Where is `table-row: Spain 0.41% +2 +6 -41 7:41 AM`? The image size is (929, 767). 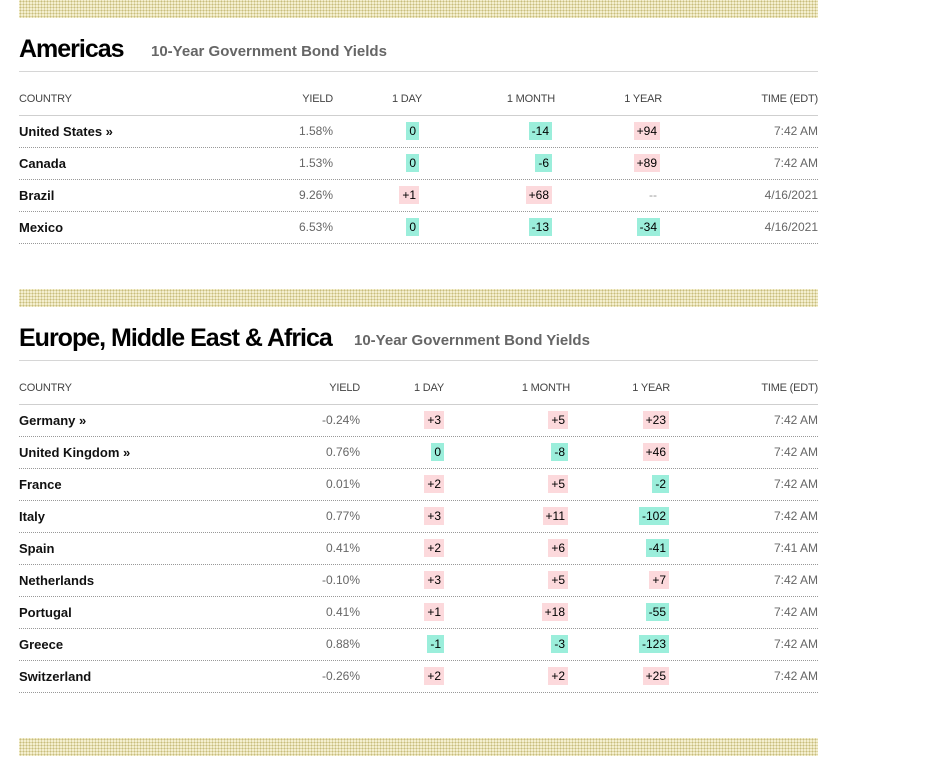
table-row: Spain 0.41% +2 +6 -41 7:41 AM is located at coordinates (418, 549).